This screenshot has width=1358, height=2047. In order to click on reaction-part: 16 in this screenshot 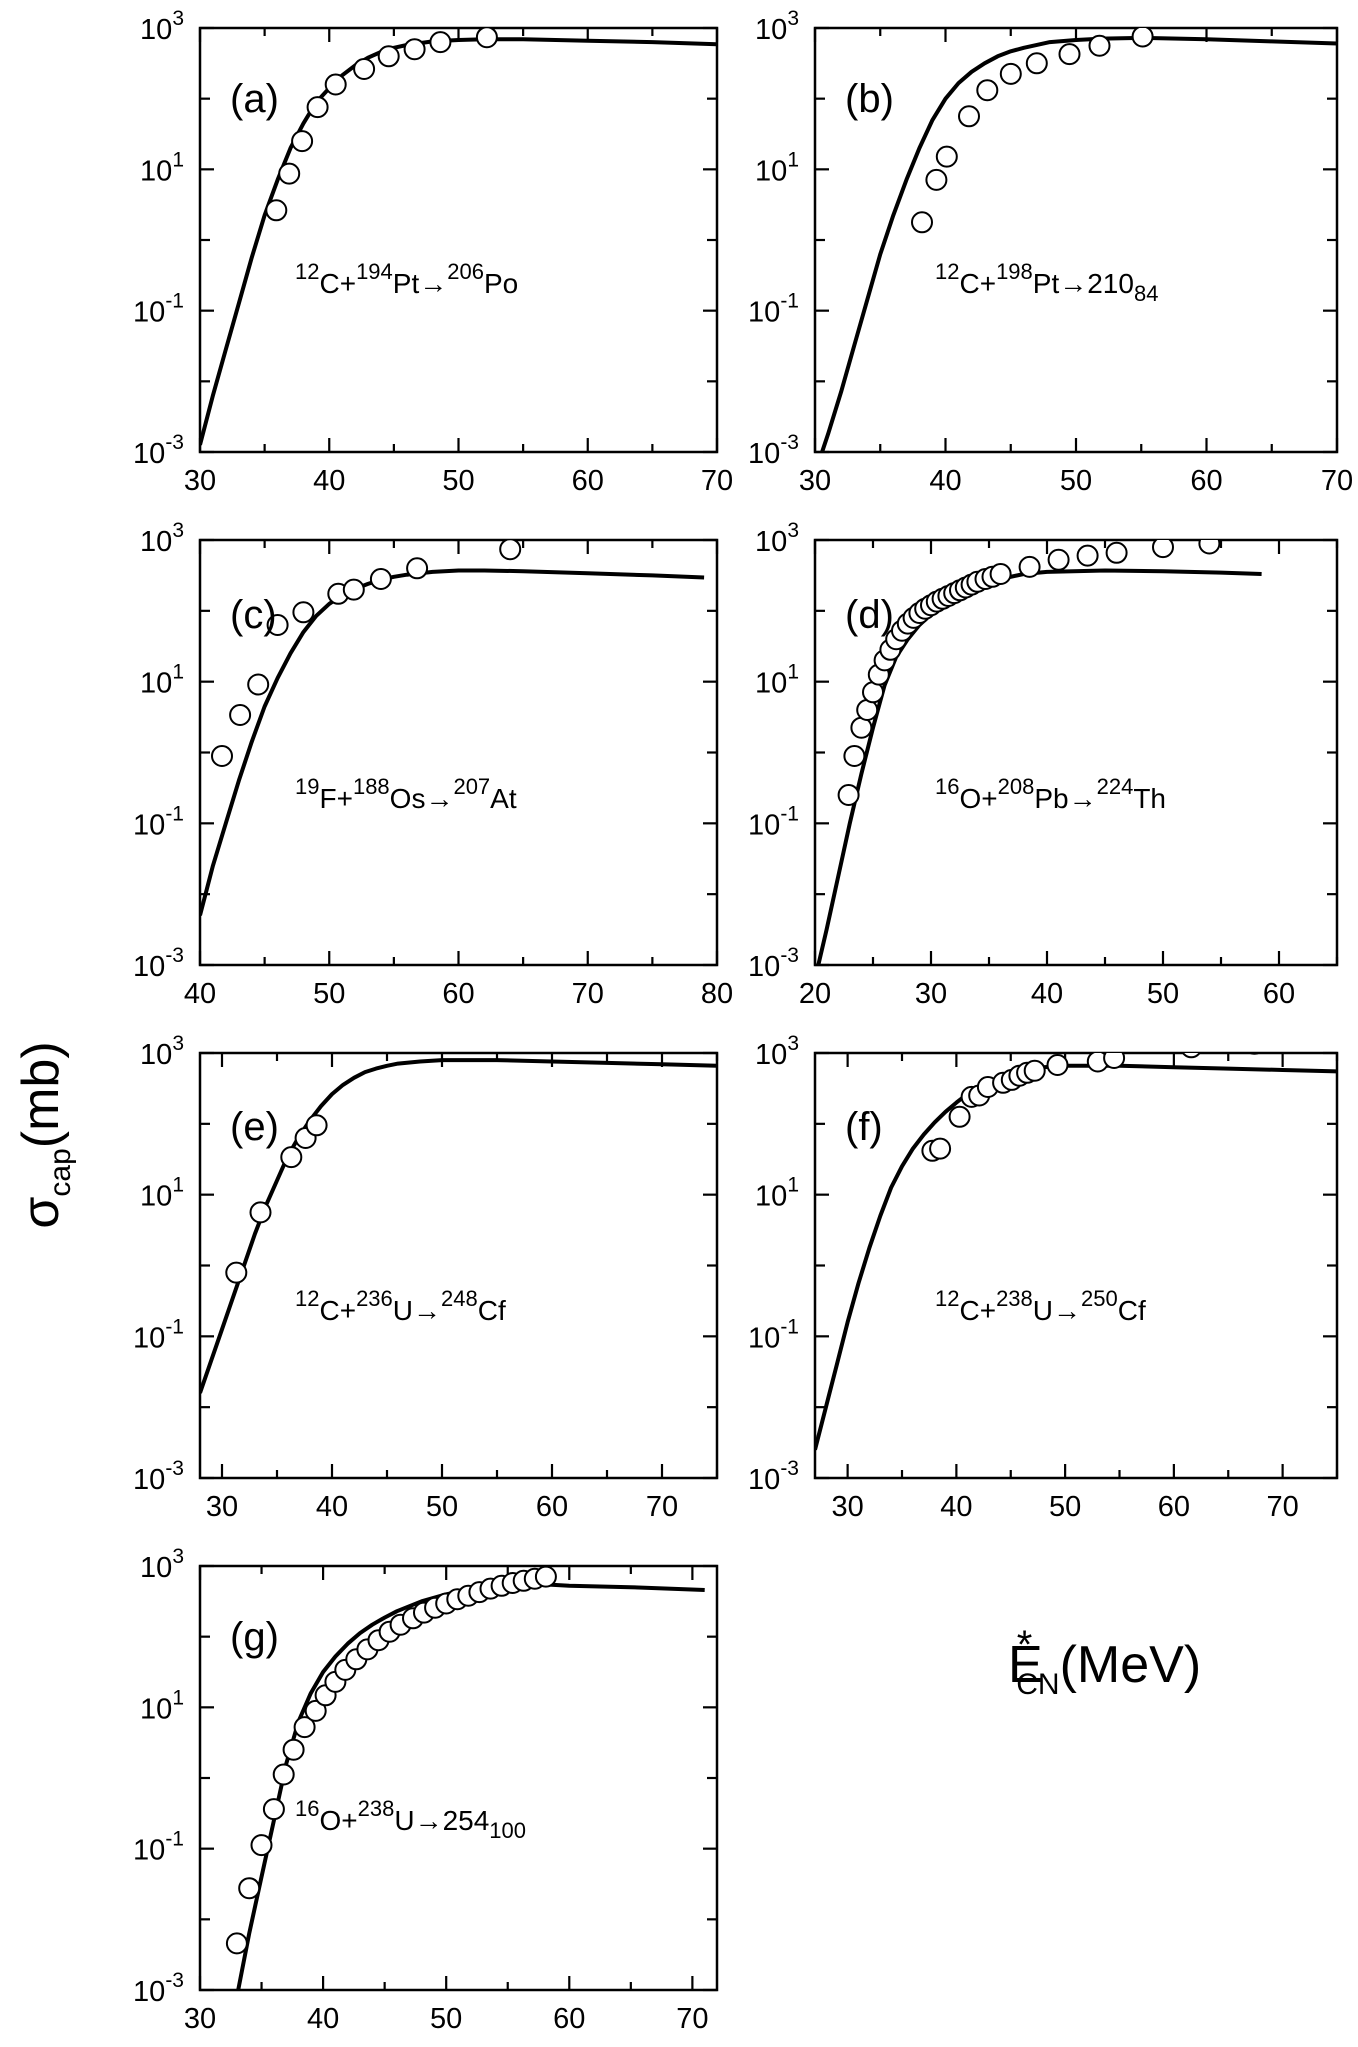, I will do `click(947, 786)`.